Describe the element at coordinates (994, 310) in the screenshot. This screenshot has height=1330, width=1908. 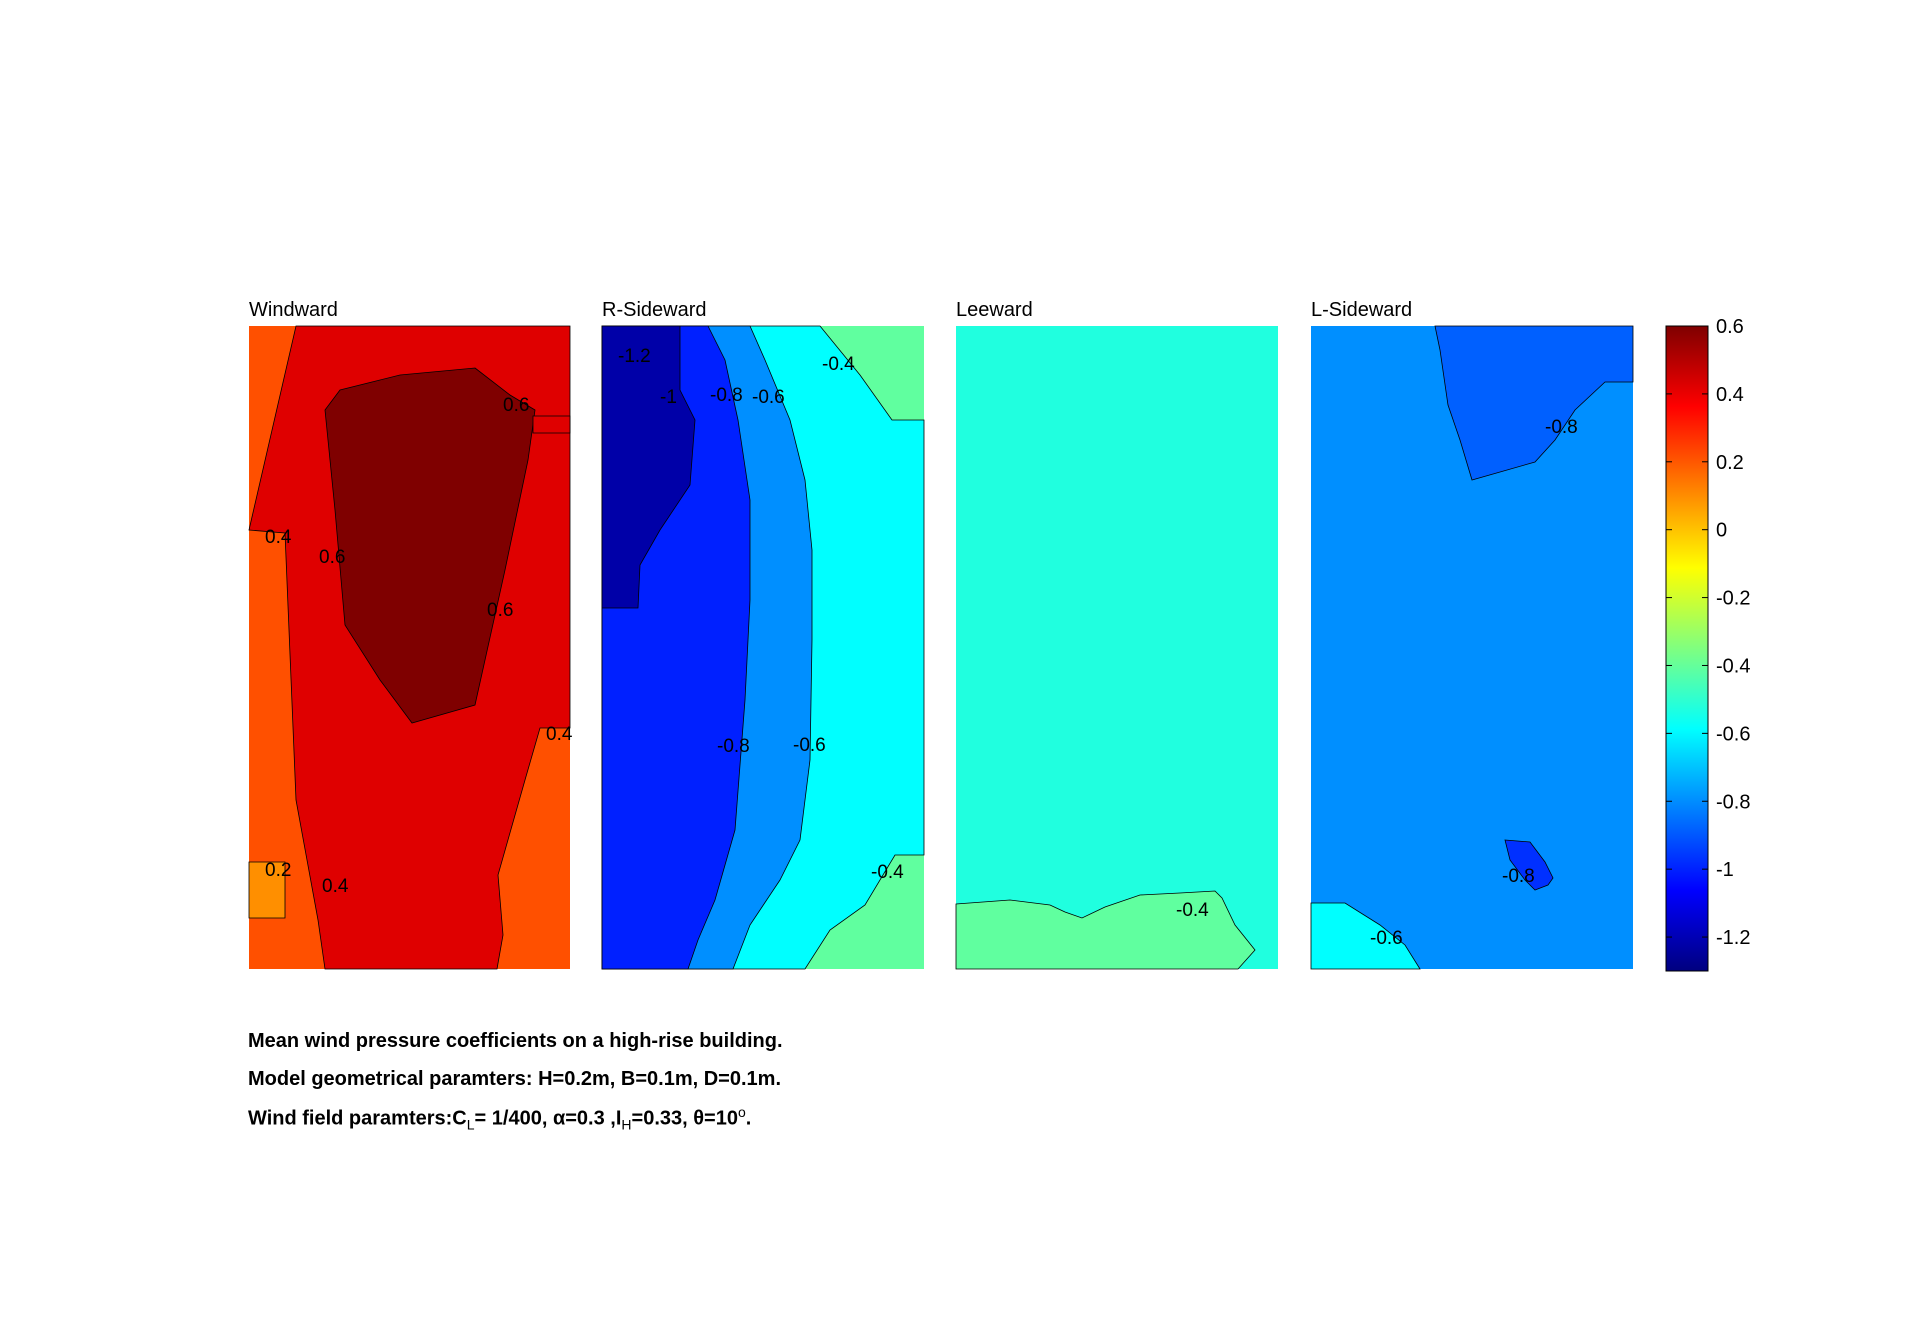
I see `panel-title: Leeward` at that location.